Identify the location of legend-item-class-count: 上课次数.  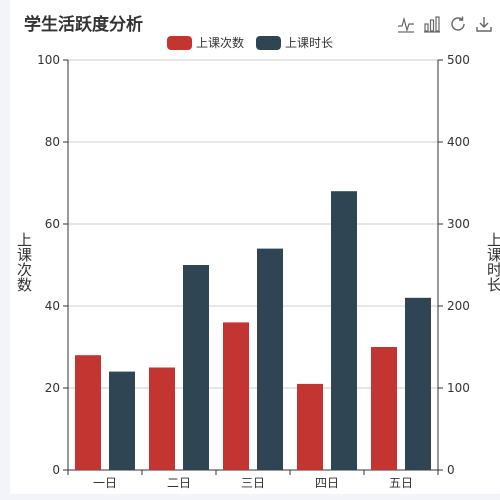
(205, 42).